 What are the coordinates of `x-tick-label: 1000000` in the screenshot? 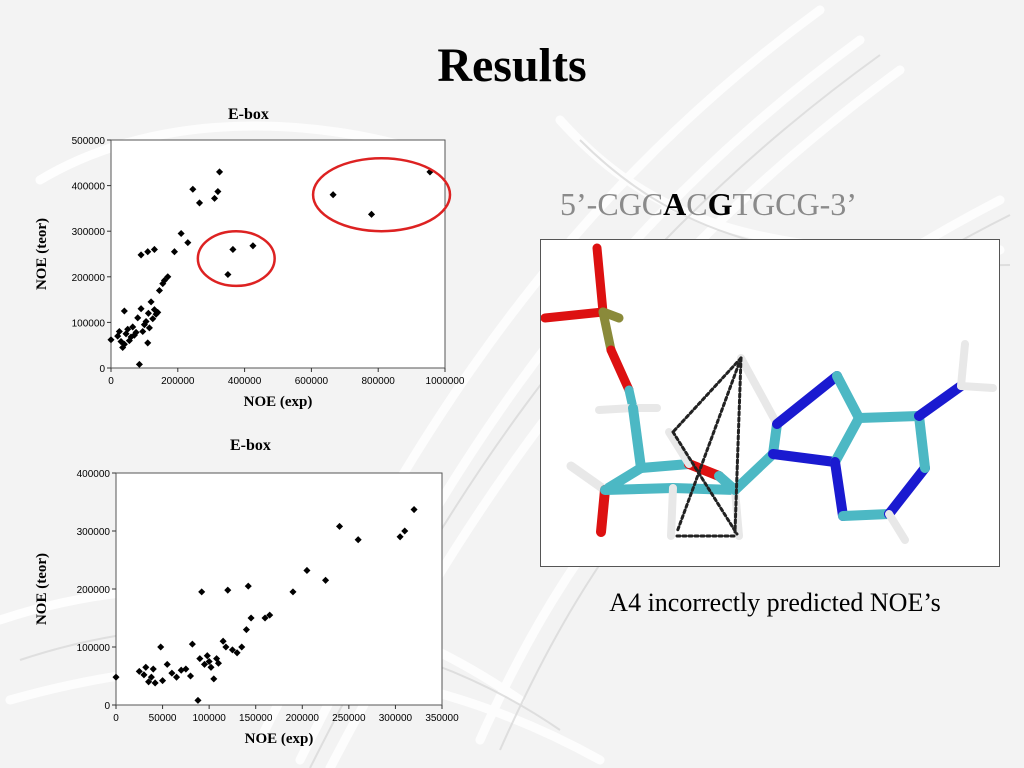 It's located at (445, 381).